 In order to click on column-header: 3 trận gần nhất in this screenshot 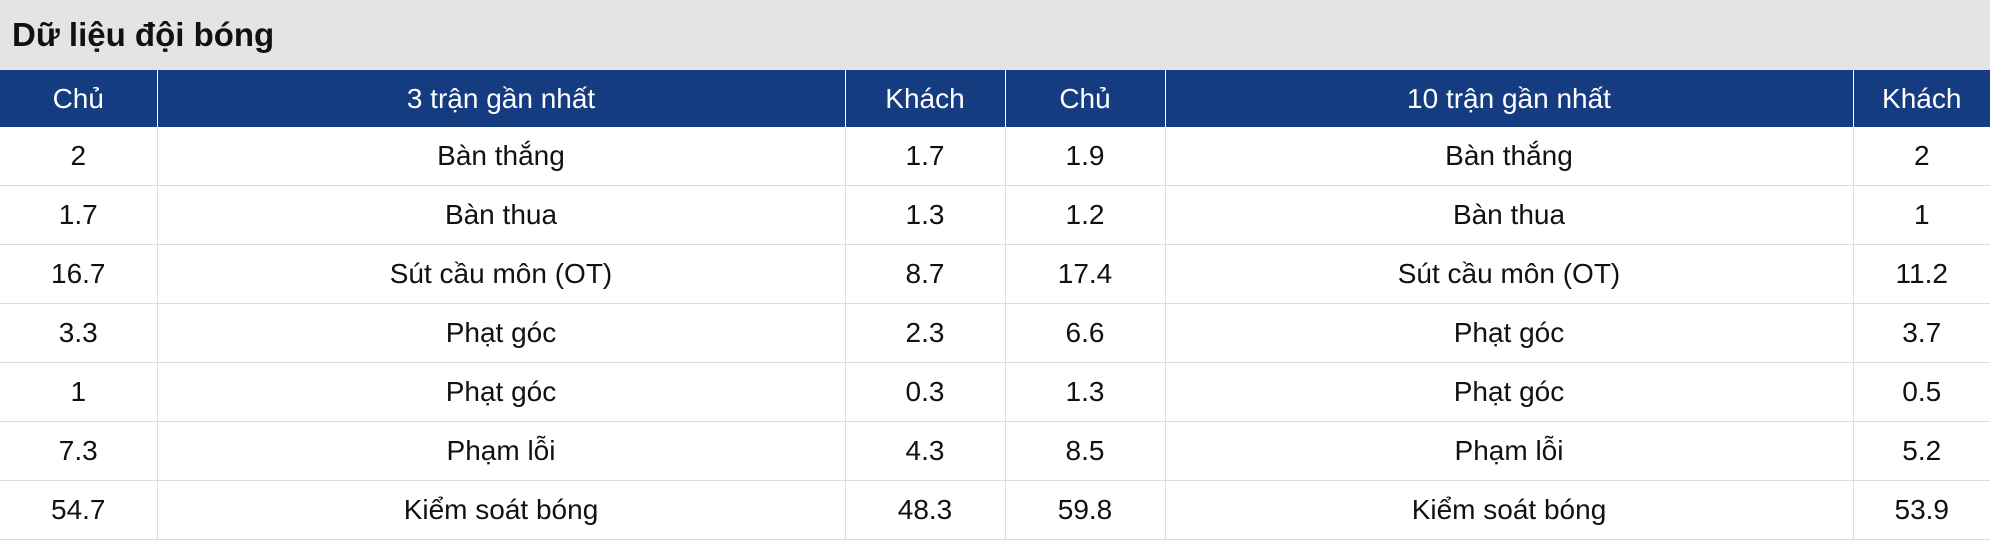, I will do `click(501, 98)`.